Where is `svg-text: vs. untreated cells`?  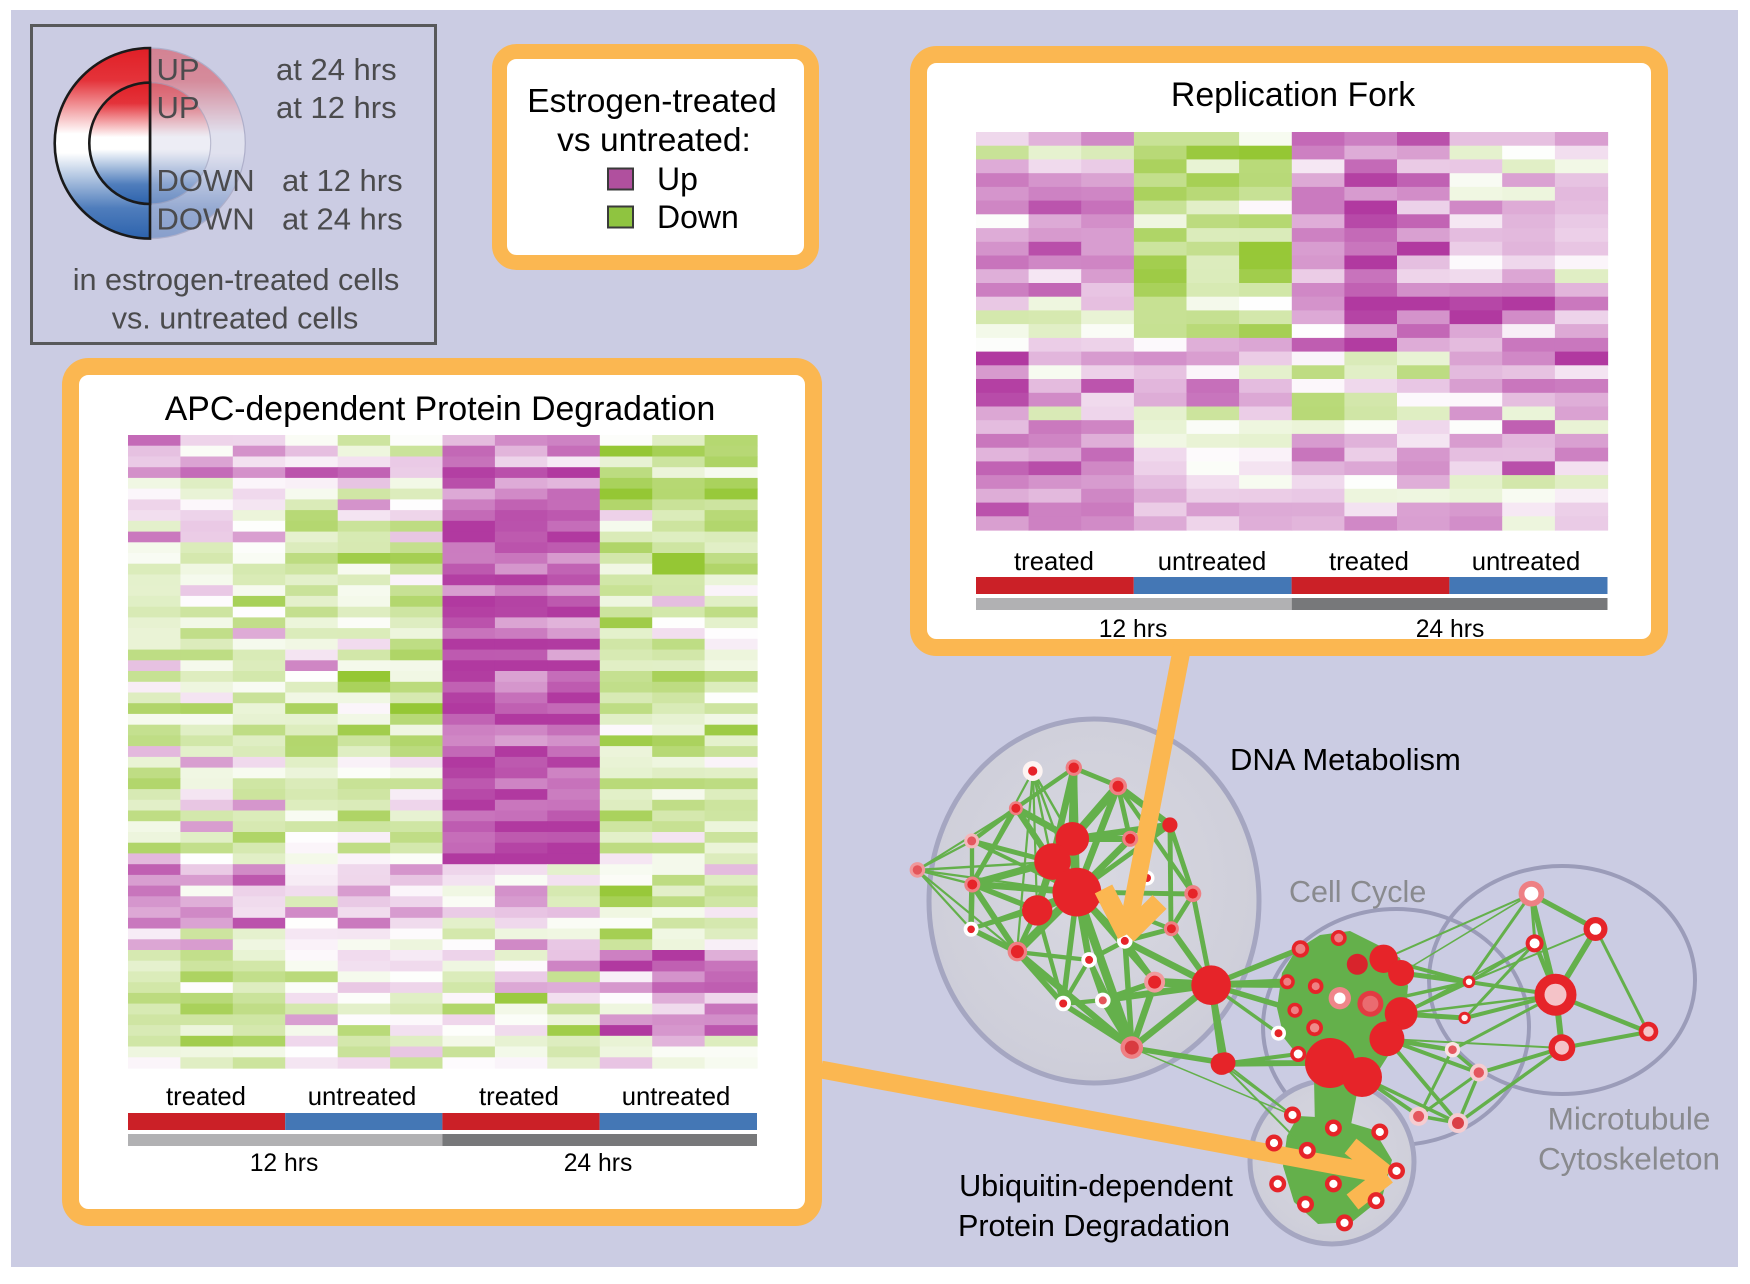
svg-text: vs. untreated cells is located at coordinates (235, 319).